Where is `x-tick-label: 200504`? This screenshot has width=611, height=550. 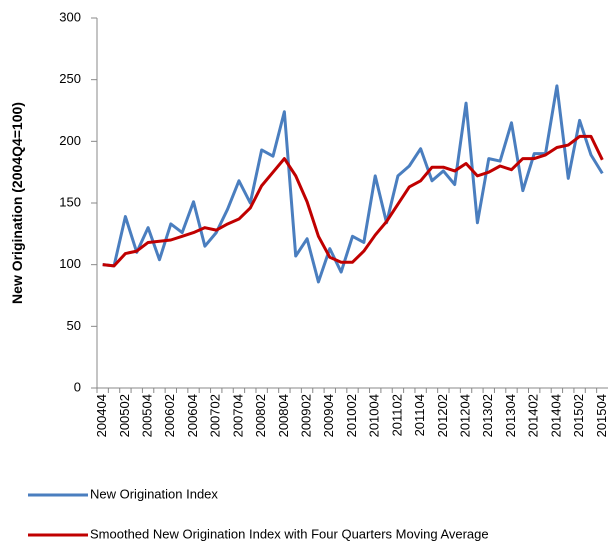
x-tick-label: 200504 is located at coordinates (147, 415).